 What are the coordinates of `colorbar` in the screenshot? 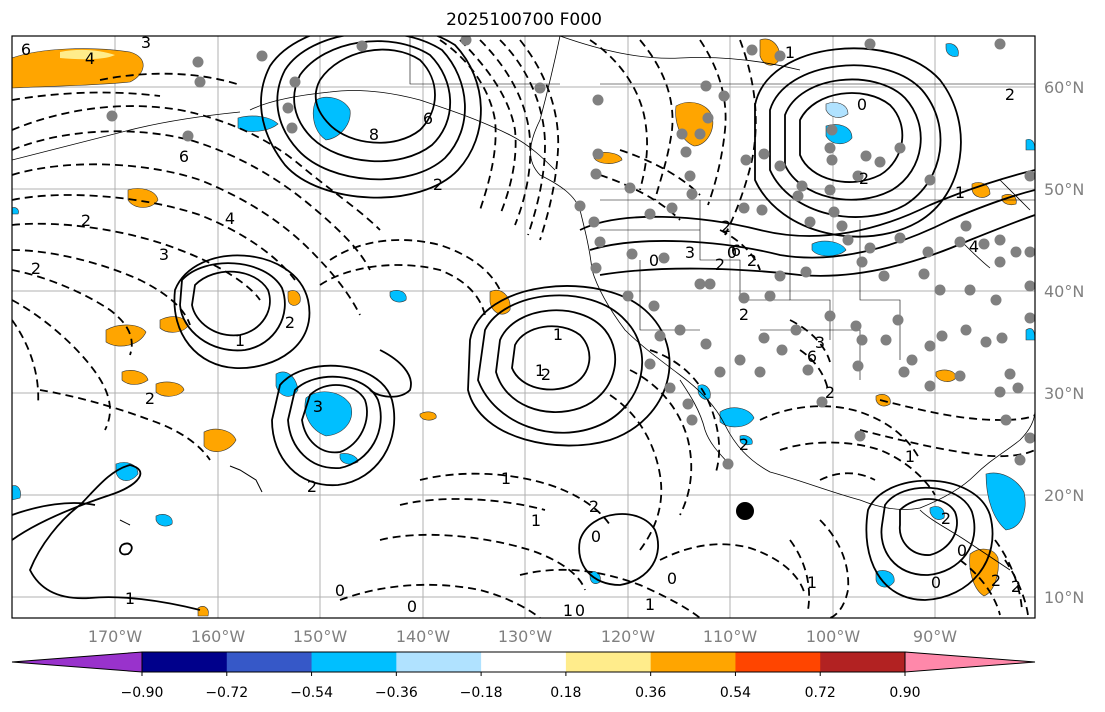 It's located at (523, 662).